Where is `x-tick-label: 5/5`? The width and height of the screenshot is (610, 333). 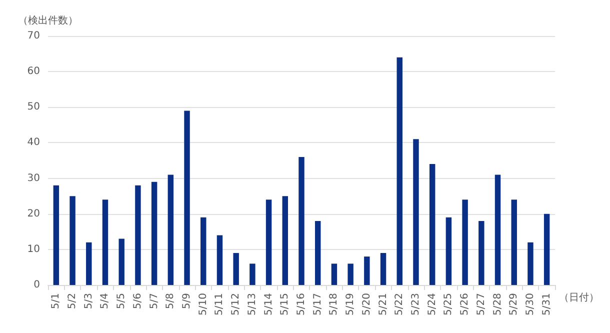
x-tick-label: 5/5 is located at coordinates (122, 301).